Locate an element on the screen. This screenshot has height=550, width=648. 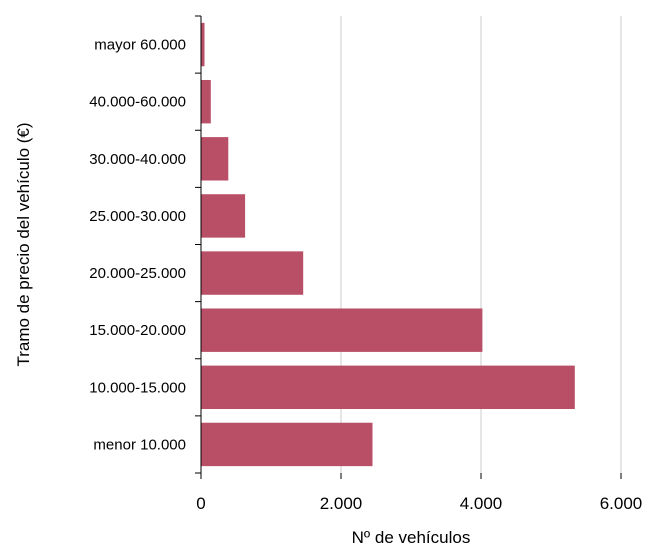
category-label-4: 25.000-30.000 is located at coordinates (137, 216).